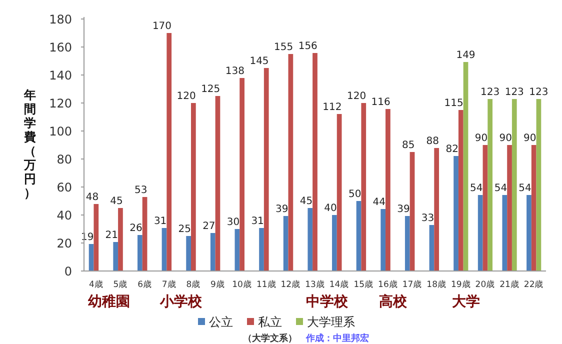  Describe the element at coordinates (64, 159) in the screenshot. I see `y-tick-label: 80` at that location.